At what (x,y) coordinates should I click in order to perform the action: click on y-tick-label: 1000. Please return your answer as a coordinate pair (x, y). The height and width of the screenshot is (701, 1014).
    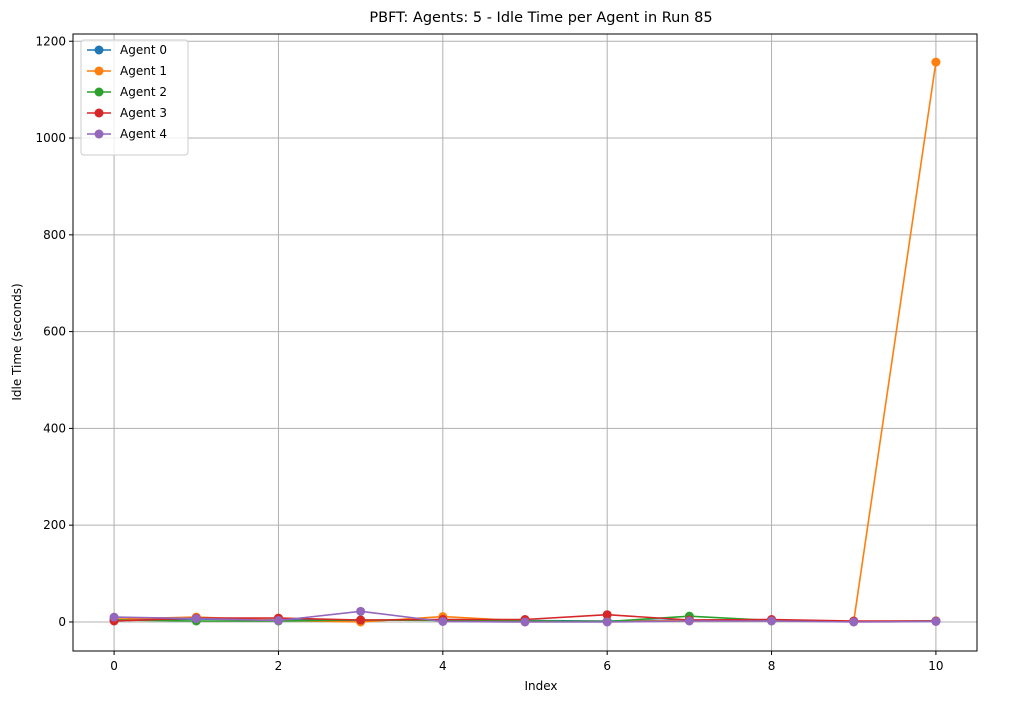
    Looking at the image, I should click on (50, 138).